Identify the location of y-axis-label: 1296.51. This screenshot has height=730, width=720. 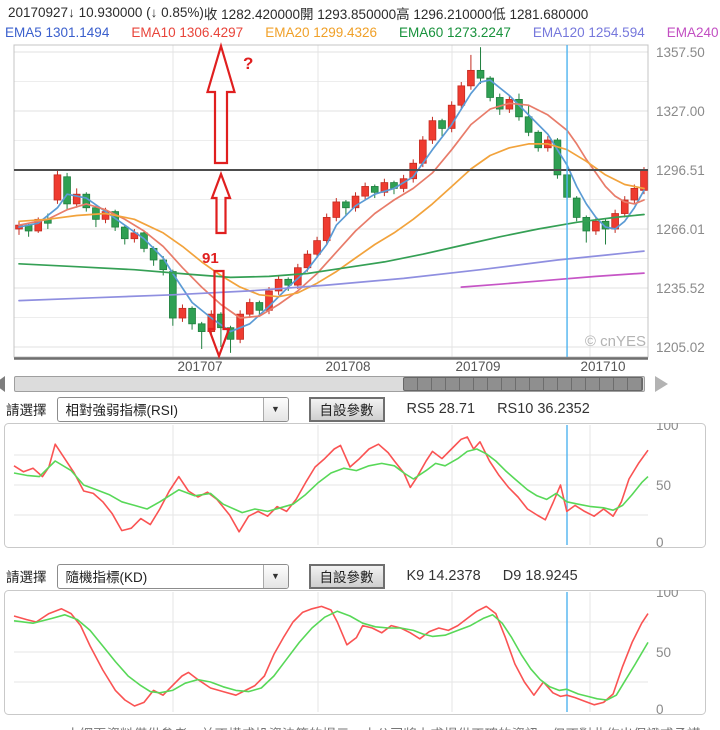
(680, 170).